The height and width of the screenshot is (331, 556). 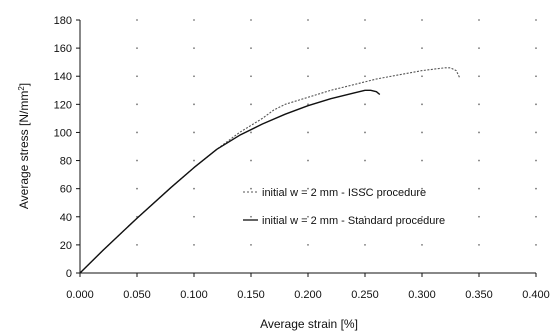 What do you see at coordinates (63, 133) in the screenshot?
I see `y-tick-label: 100` at bounding box center [63, 133].